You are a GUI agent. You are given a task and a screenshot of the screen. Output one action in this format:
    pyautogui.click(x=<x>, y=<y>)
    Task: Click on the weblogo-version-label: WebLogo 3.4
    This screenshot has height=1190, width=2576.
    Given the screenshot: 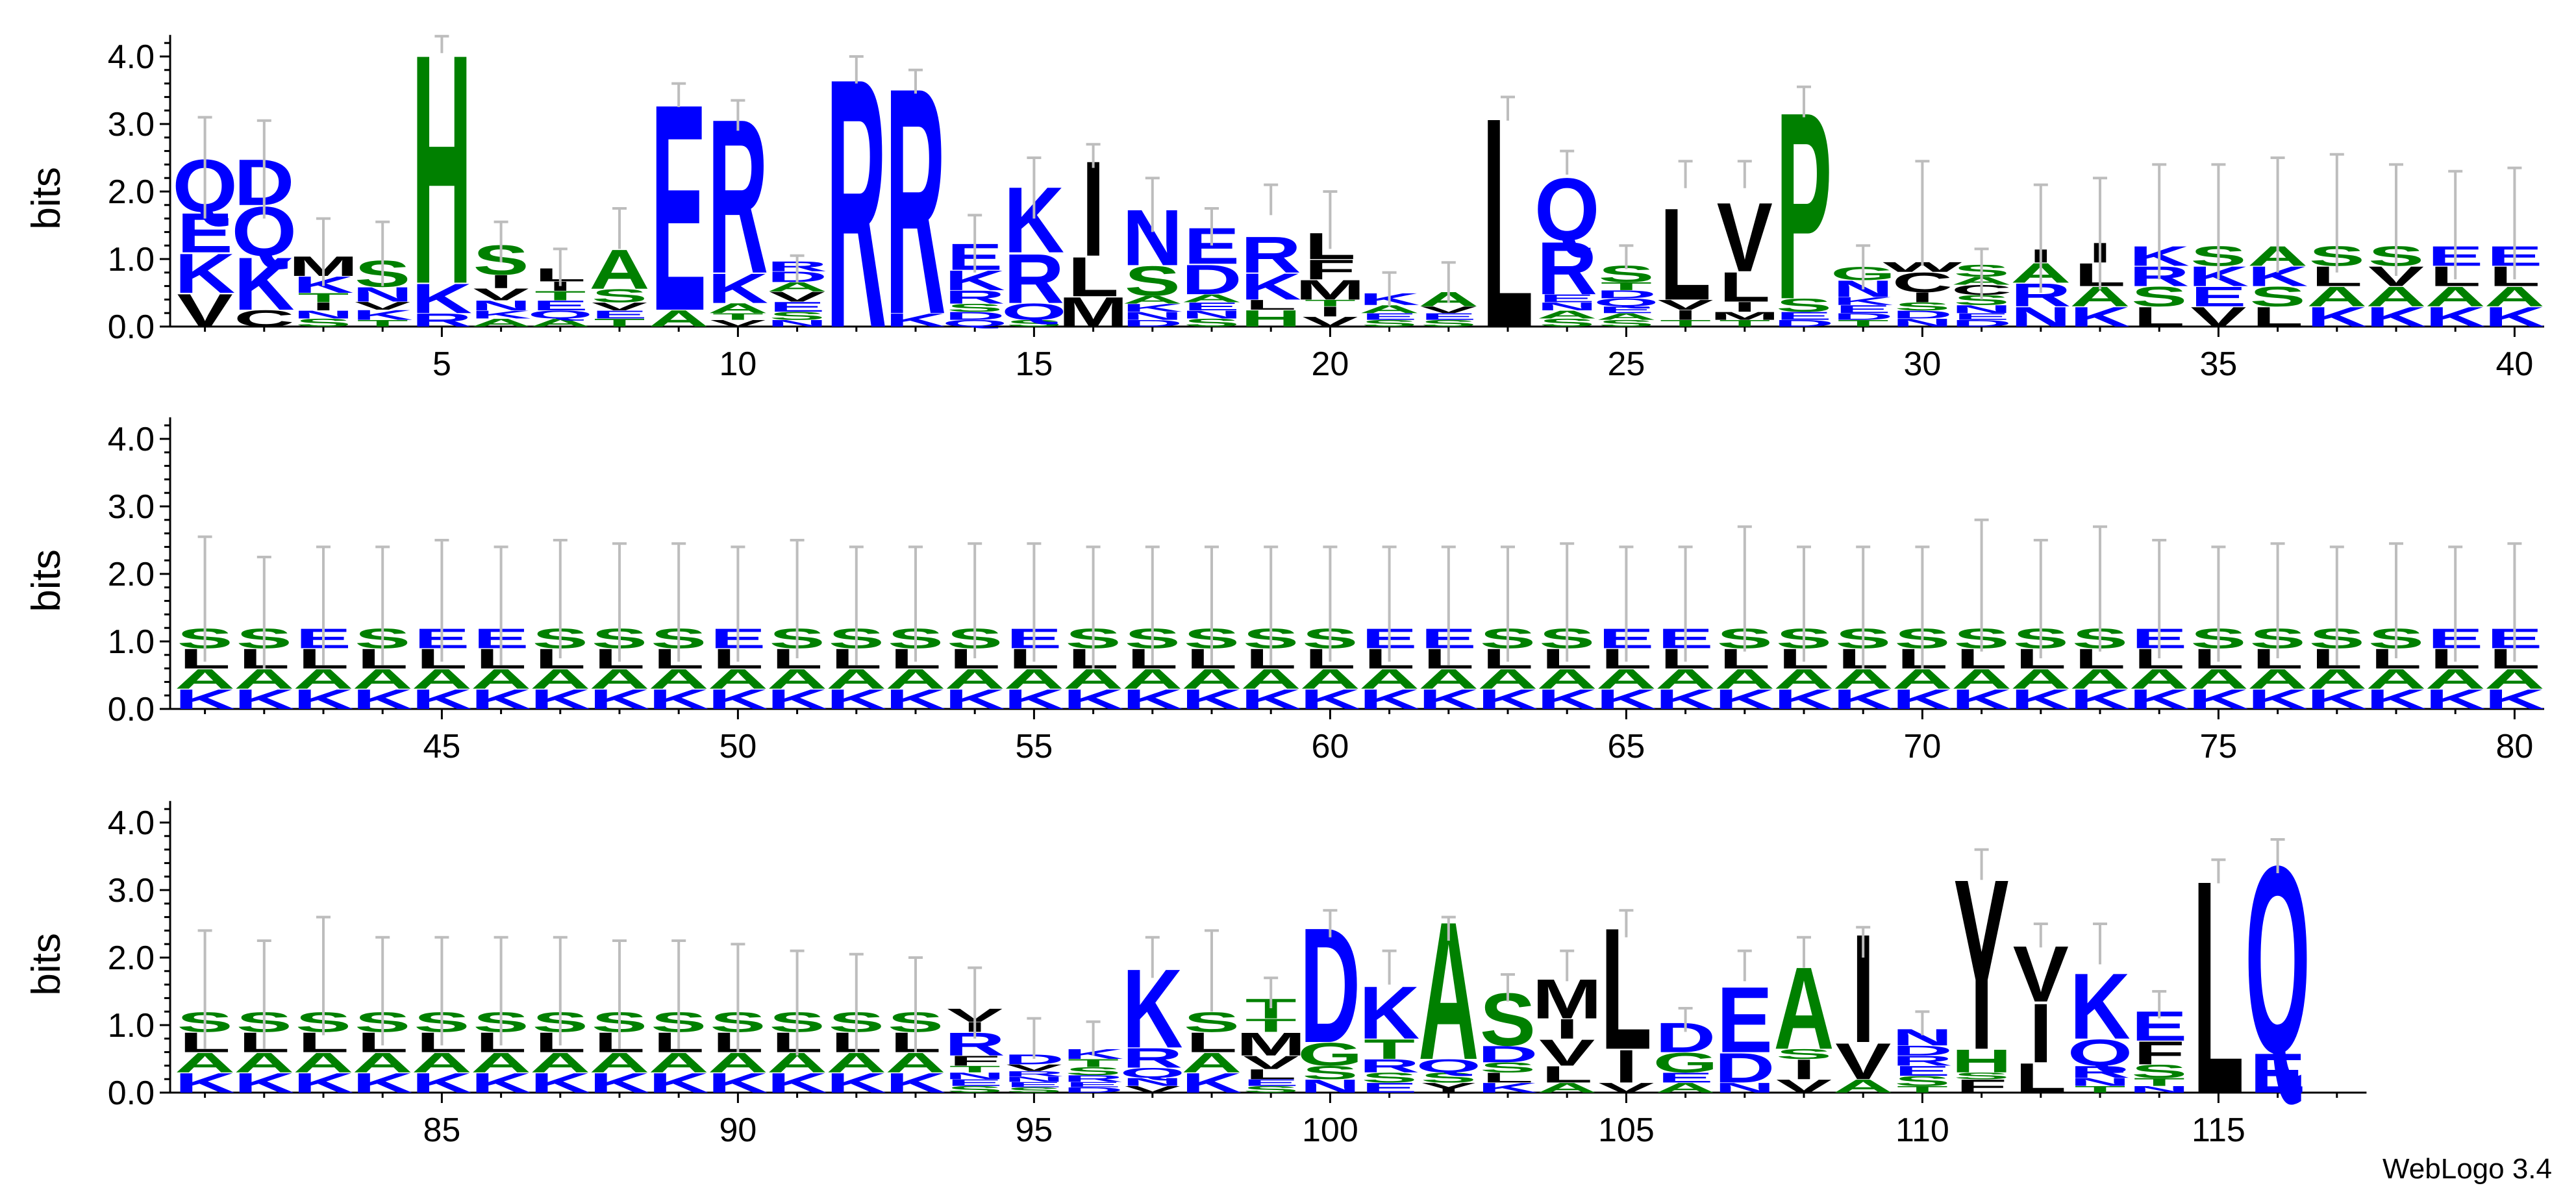 What is the action you would take?
    pyautogui.click(x=2467, y=1169)
    